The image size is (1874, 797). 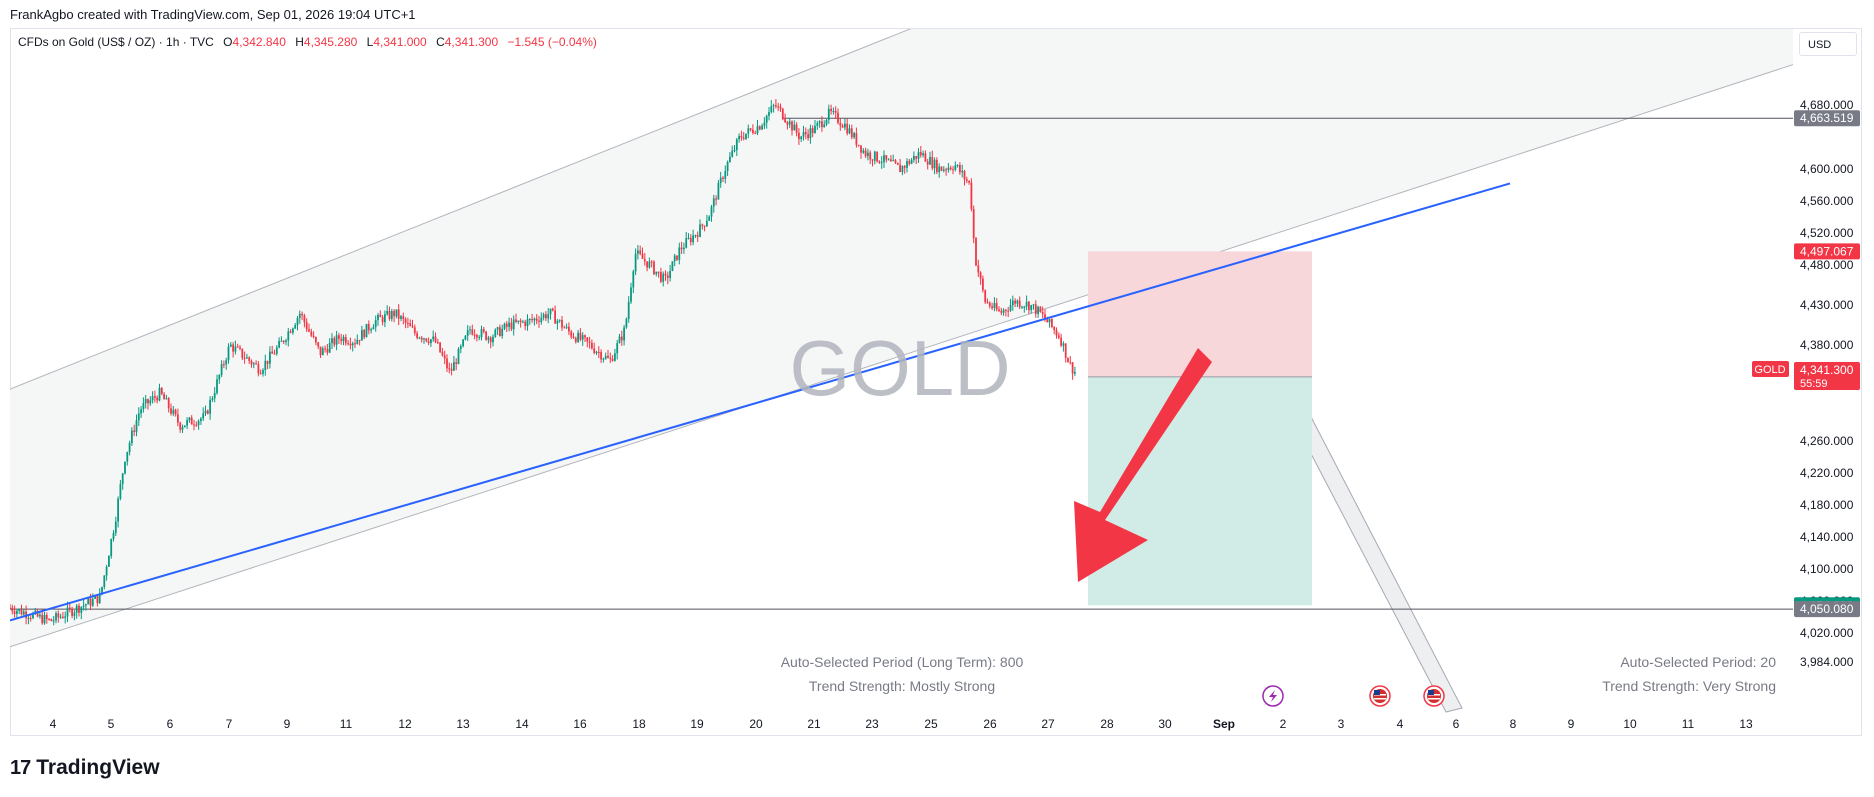 What do you see at coordinates (1827, 233) in the screenshot?
I see `y-tick-label: 4,520.000` at bounding box center [1827, 233].